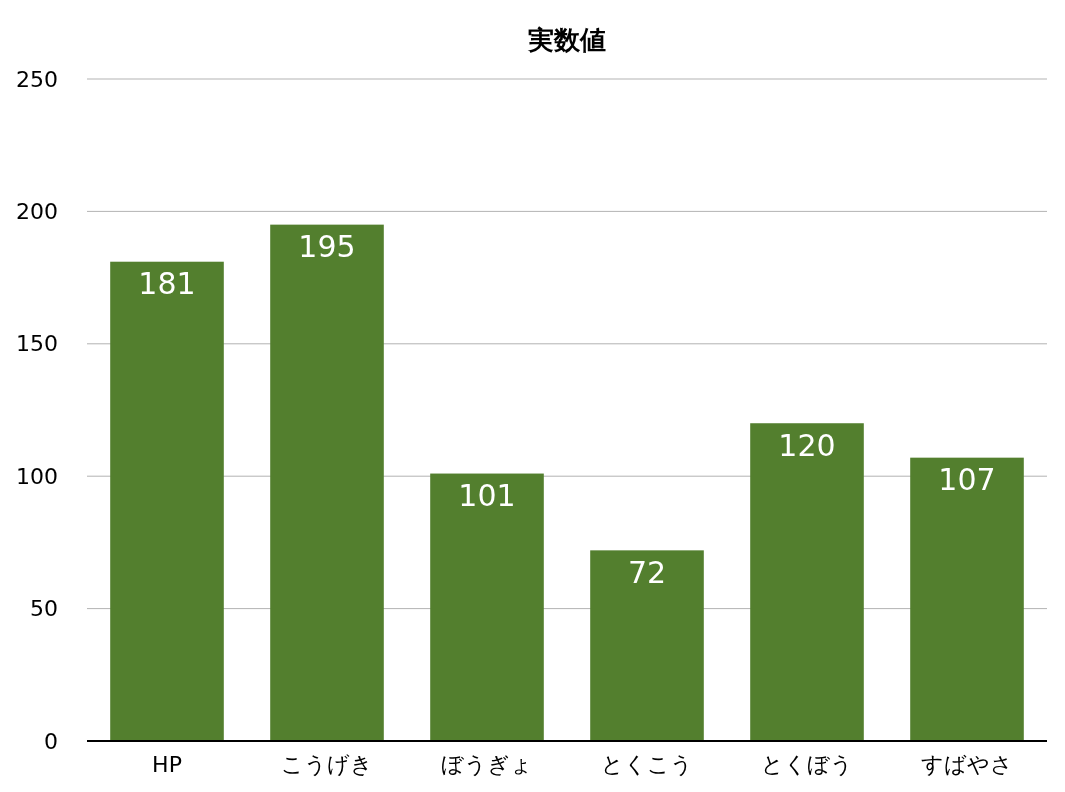  Describe the element at coordinates (37, 344) in the screenshot. I see `y-tick-label: 150` at that location.